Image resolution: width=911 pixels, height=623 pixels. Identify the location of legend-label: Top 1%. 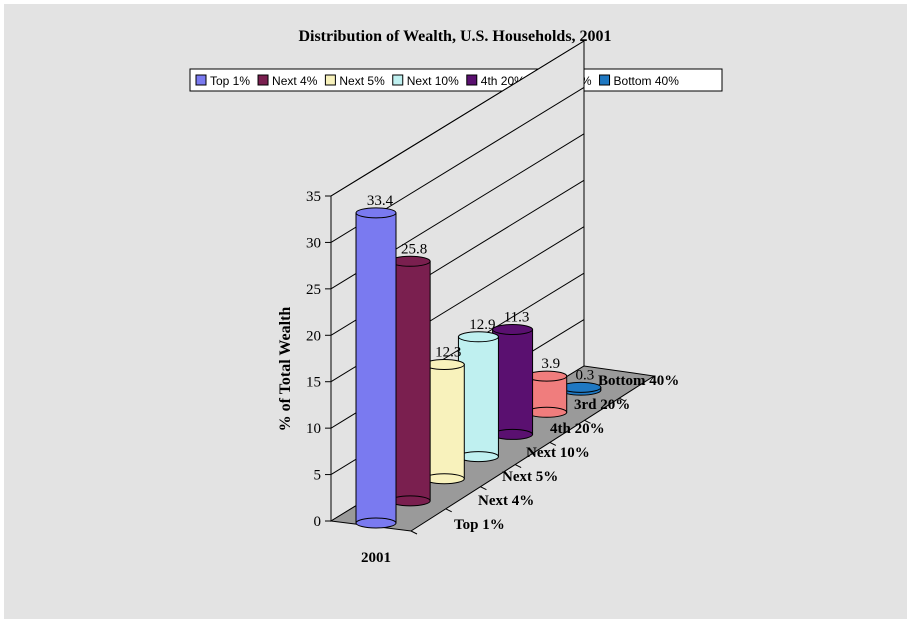
(230, 81).